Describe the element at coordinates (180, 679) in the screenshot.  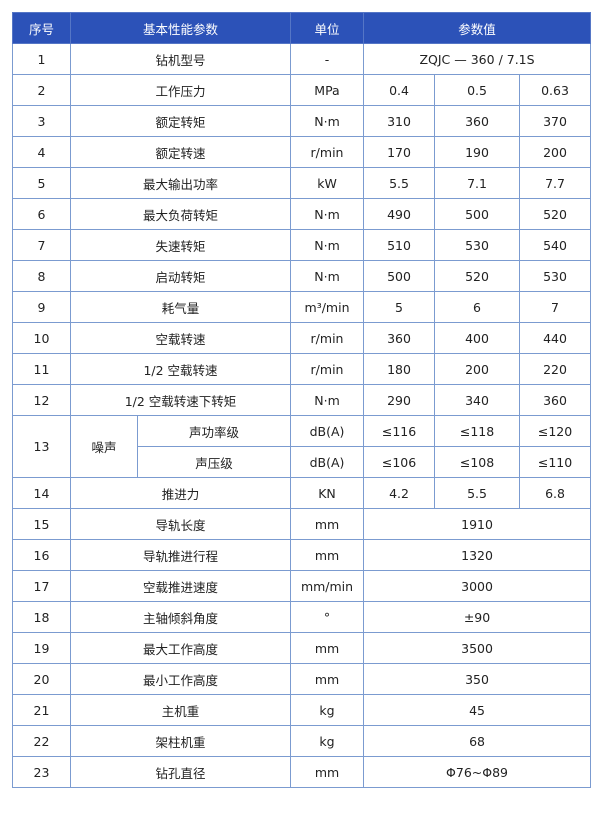
I see `row-param: 最小工作高度` at that location.